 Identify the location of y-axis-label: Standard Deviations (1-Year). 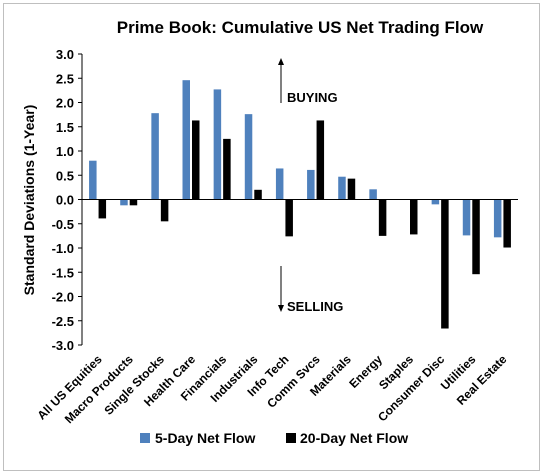
(29, 200).